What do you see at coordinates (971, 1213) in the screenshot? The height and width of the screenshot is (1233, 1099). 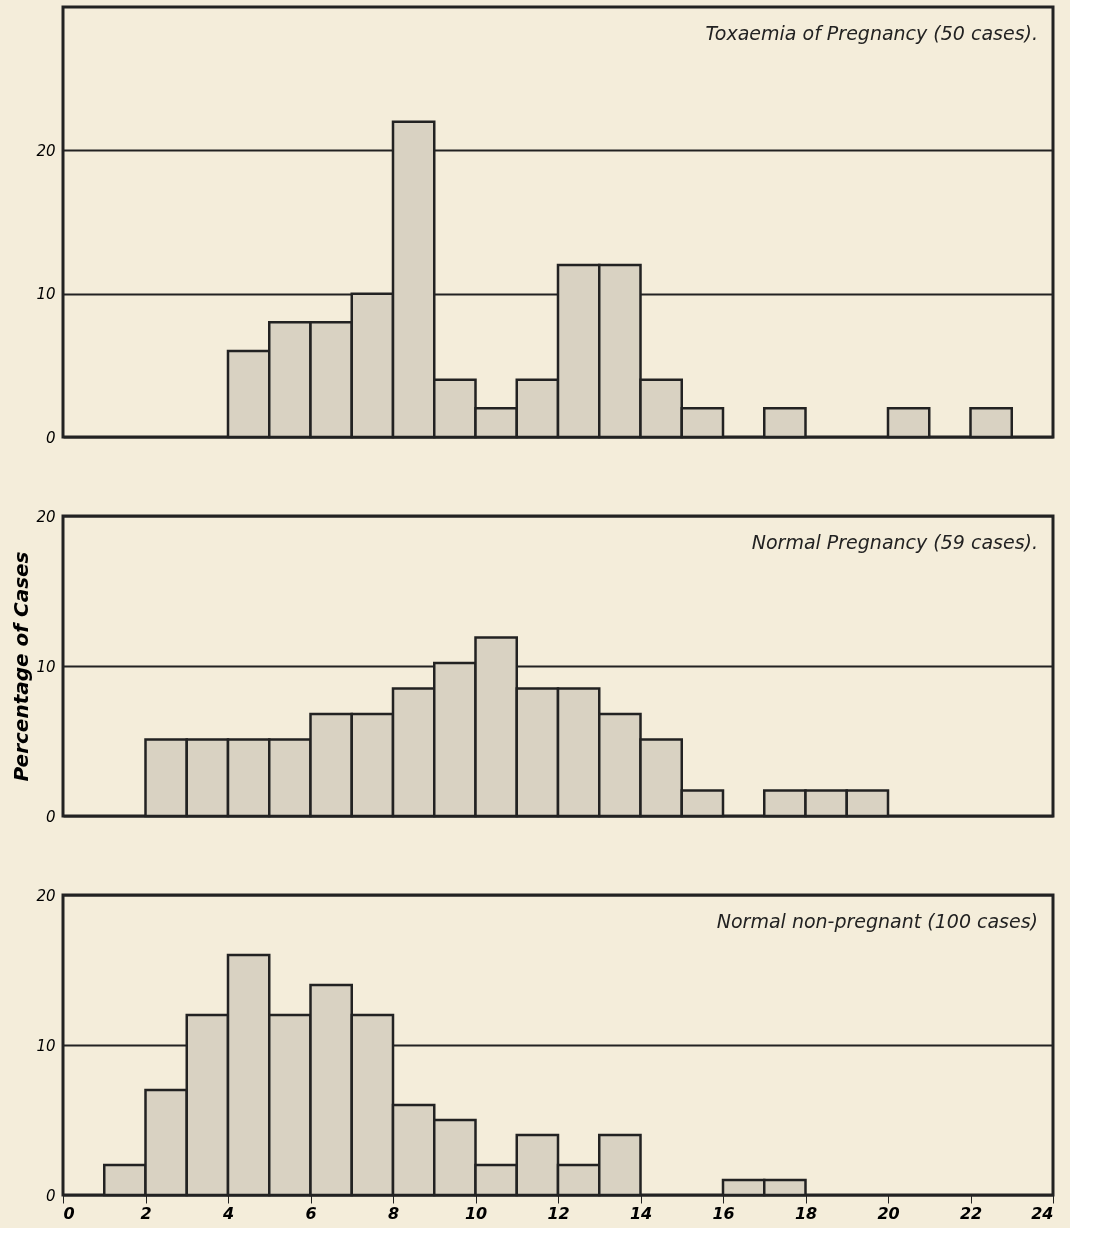 I see `x-tick-label: 22` at bounding box center [971, 1213].